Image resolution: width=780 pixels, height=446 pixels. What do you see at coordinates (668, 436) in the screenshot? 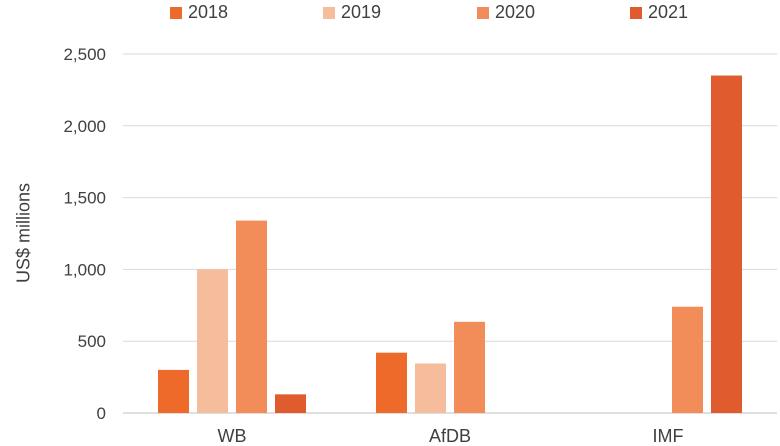
I see `x-tick-label: IMF` at bounding box center [668, 436].